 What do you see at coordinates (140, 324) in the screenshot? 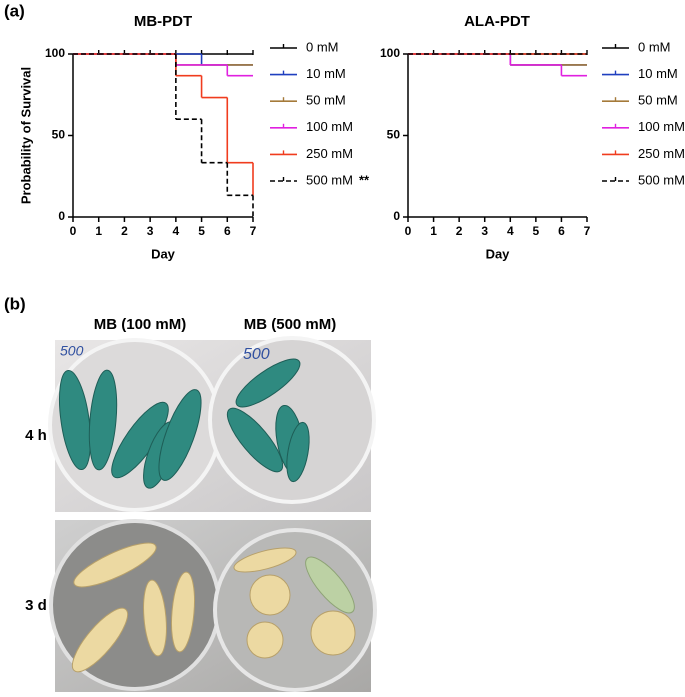
I see `column-label: MB (100 mM)` at bounding box center [140, 324].